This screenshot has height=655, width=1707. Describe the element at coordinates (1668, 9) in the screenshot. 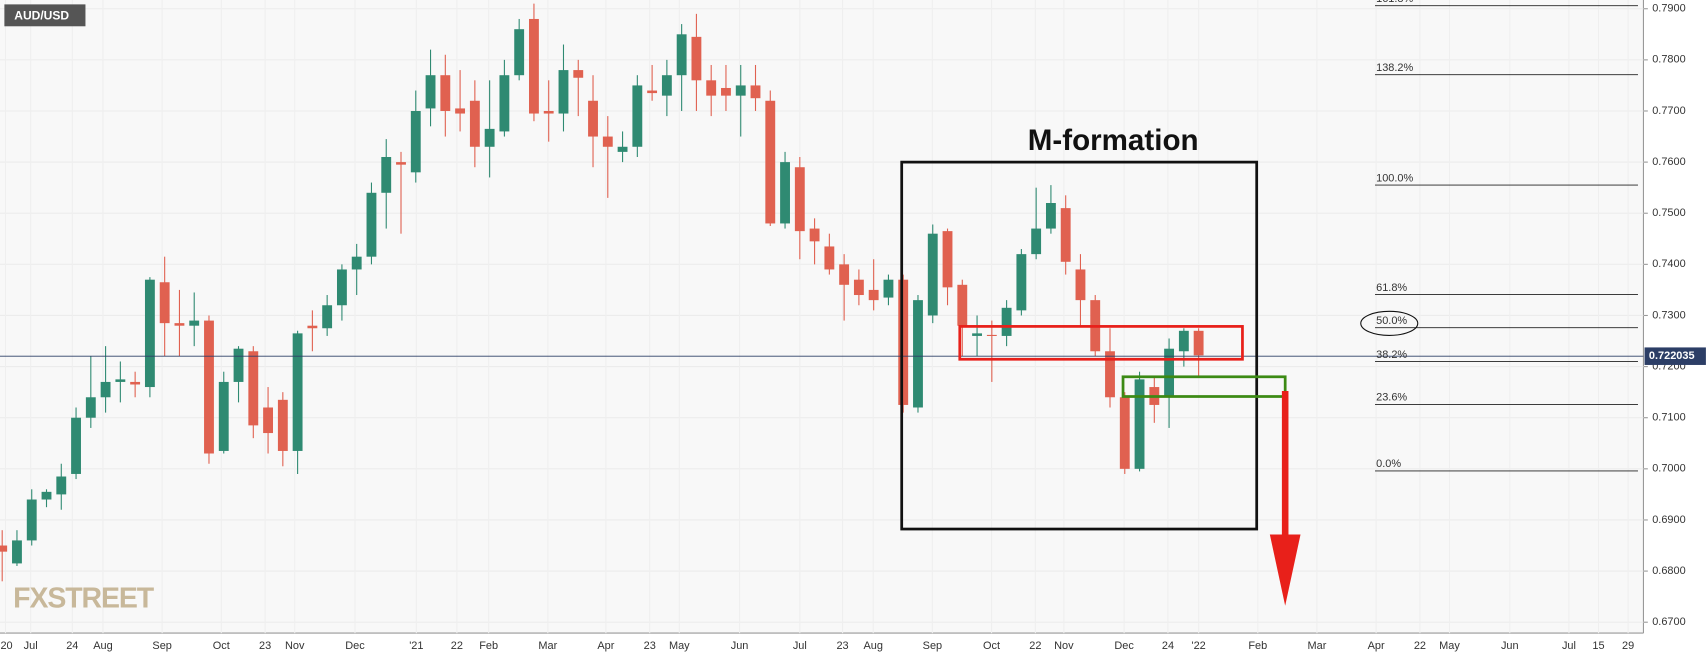

I see `y-tick-label: 0.7900` at that location.